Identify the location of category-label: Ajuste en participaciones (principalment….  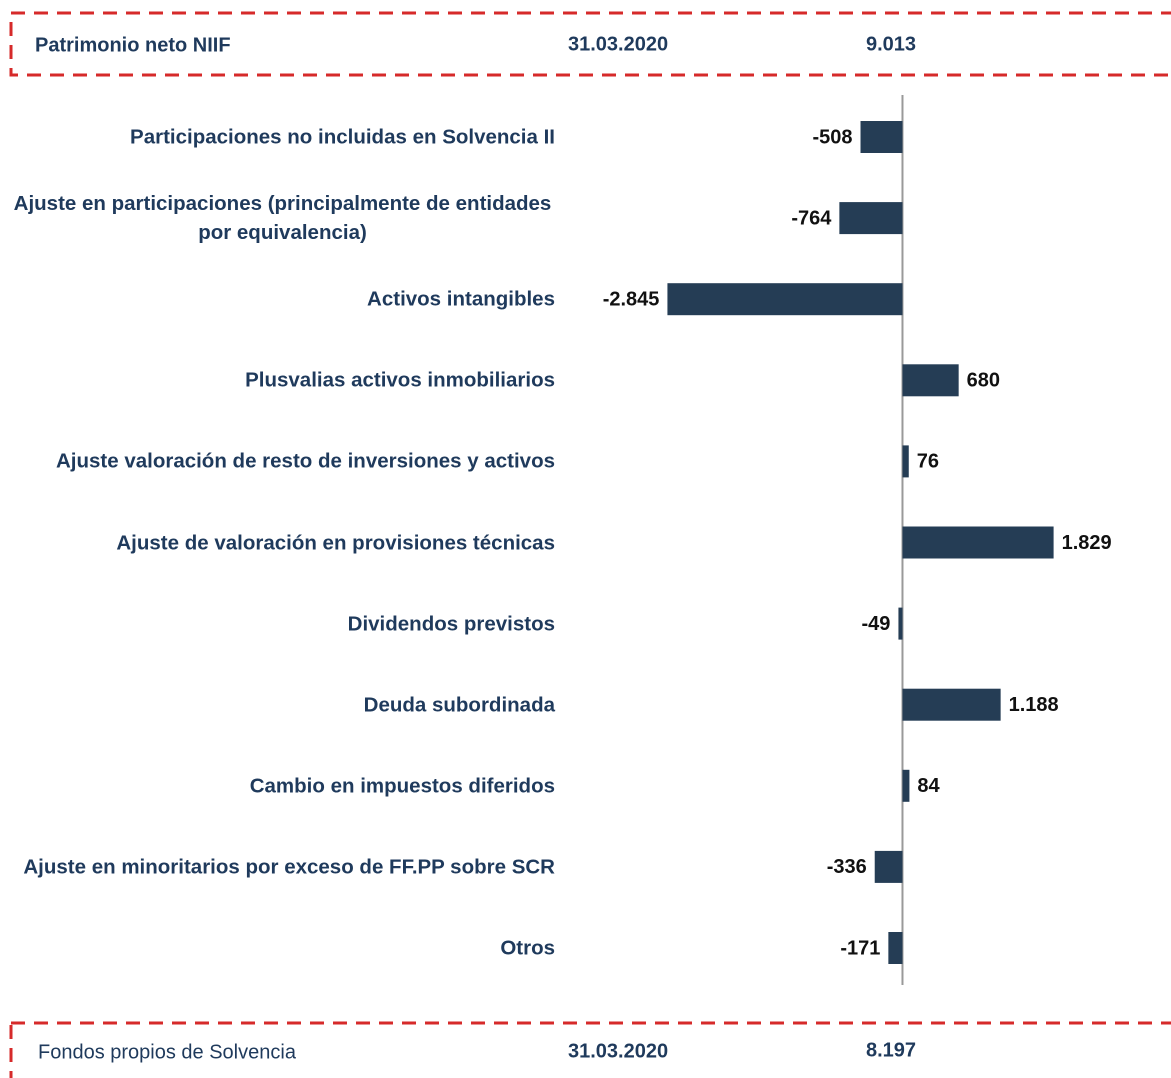
(282, 218).